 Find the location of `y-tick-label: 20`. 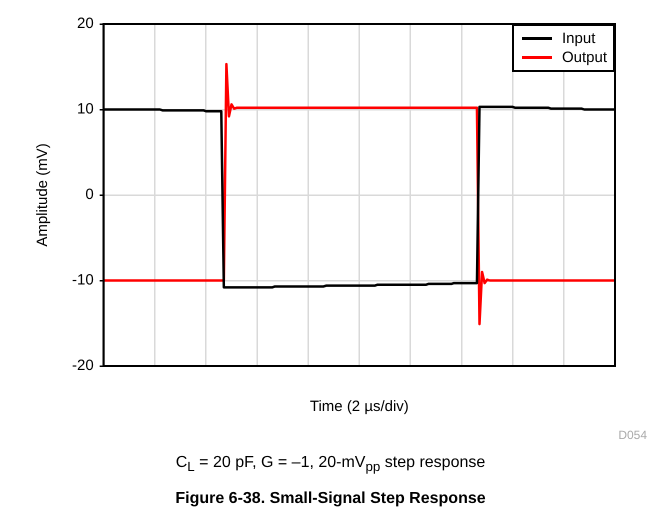

y-tick-label: 20 is located at coordinates (85, 23).